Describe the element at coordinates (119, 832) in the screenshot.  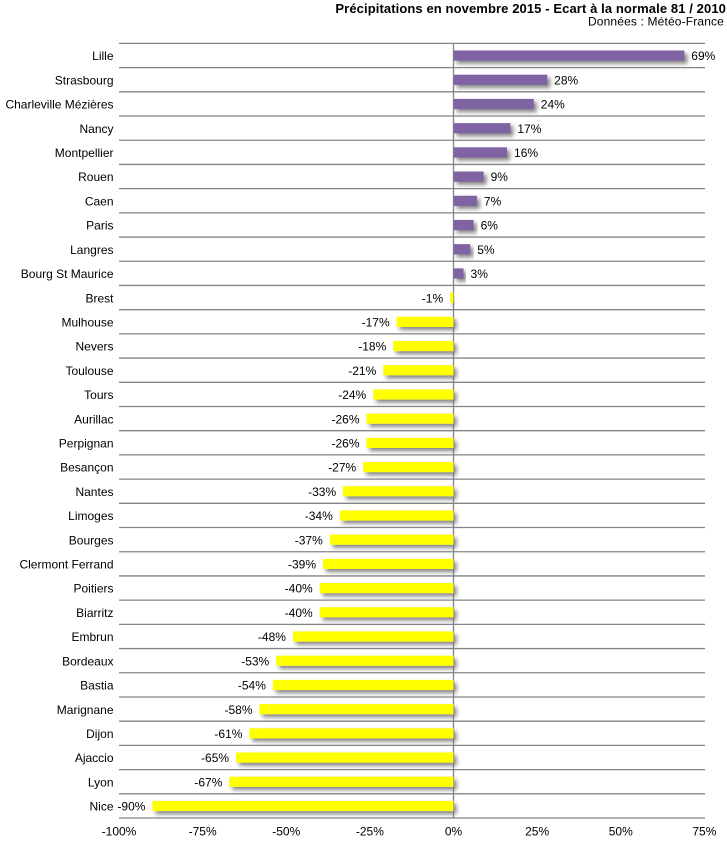
I see `svg-text: -100%` at that location.